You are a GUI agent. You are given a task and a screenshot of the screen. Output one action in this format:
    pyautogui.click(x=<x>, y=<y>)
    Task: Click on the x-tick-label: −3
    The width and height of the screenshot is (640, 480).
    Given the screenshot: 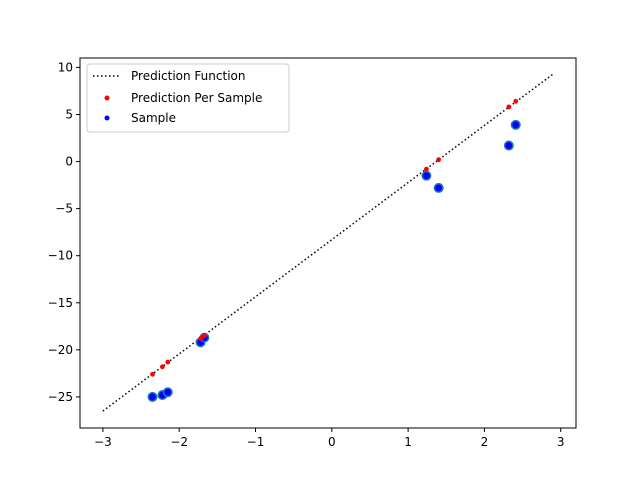 What is the action you would take?
    pyautogui.click(x=103, y=442)
    